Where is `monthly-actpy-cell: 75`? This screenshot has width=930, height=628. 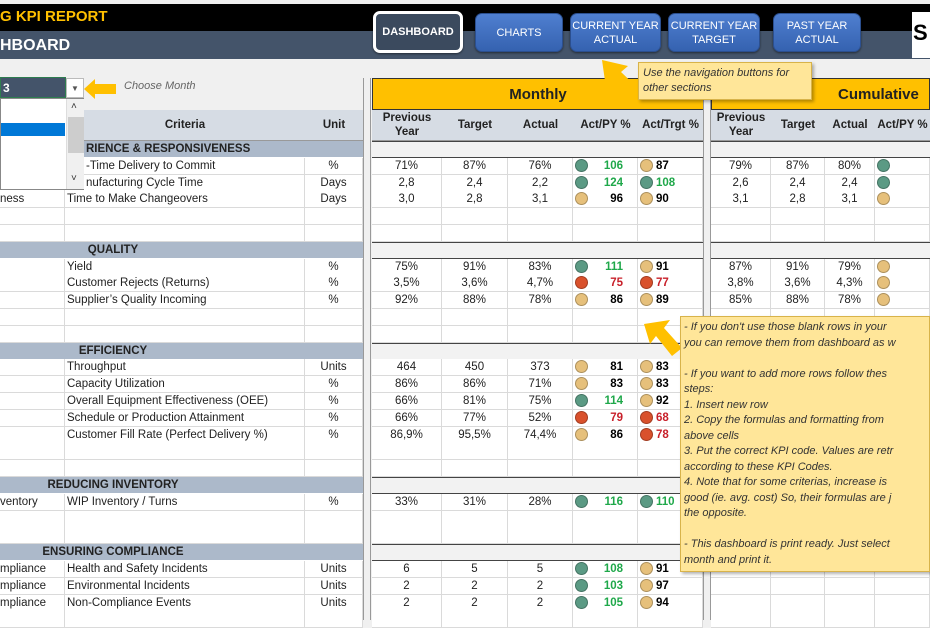
monthly-actpy-cell: 75 is located at coordinates (605, 284).